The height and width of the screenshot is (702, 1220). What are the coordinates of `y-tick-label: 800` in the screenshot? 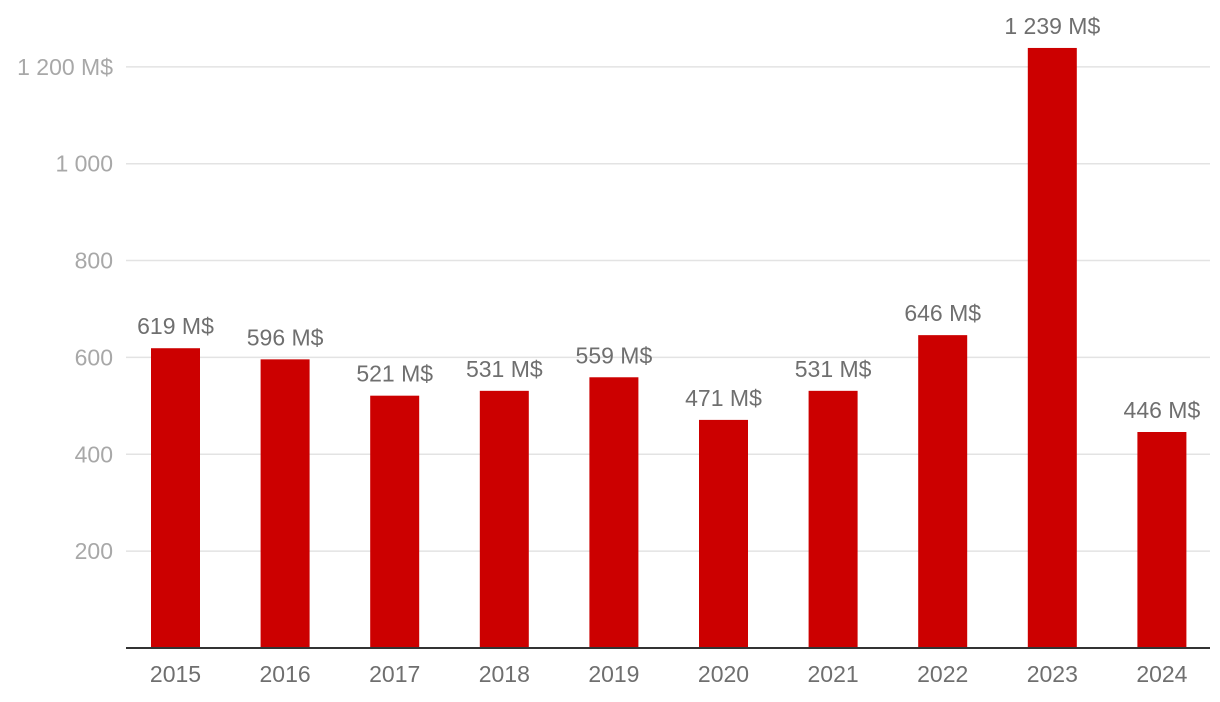 It's located at (94, 261).